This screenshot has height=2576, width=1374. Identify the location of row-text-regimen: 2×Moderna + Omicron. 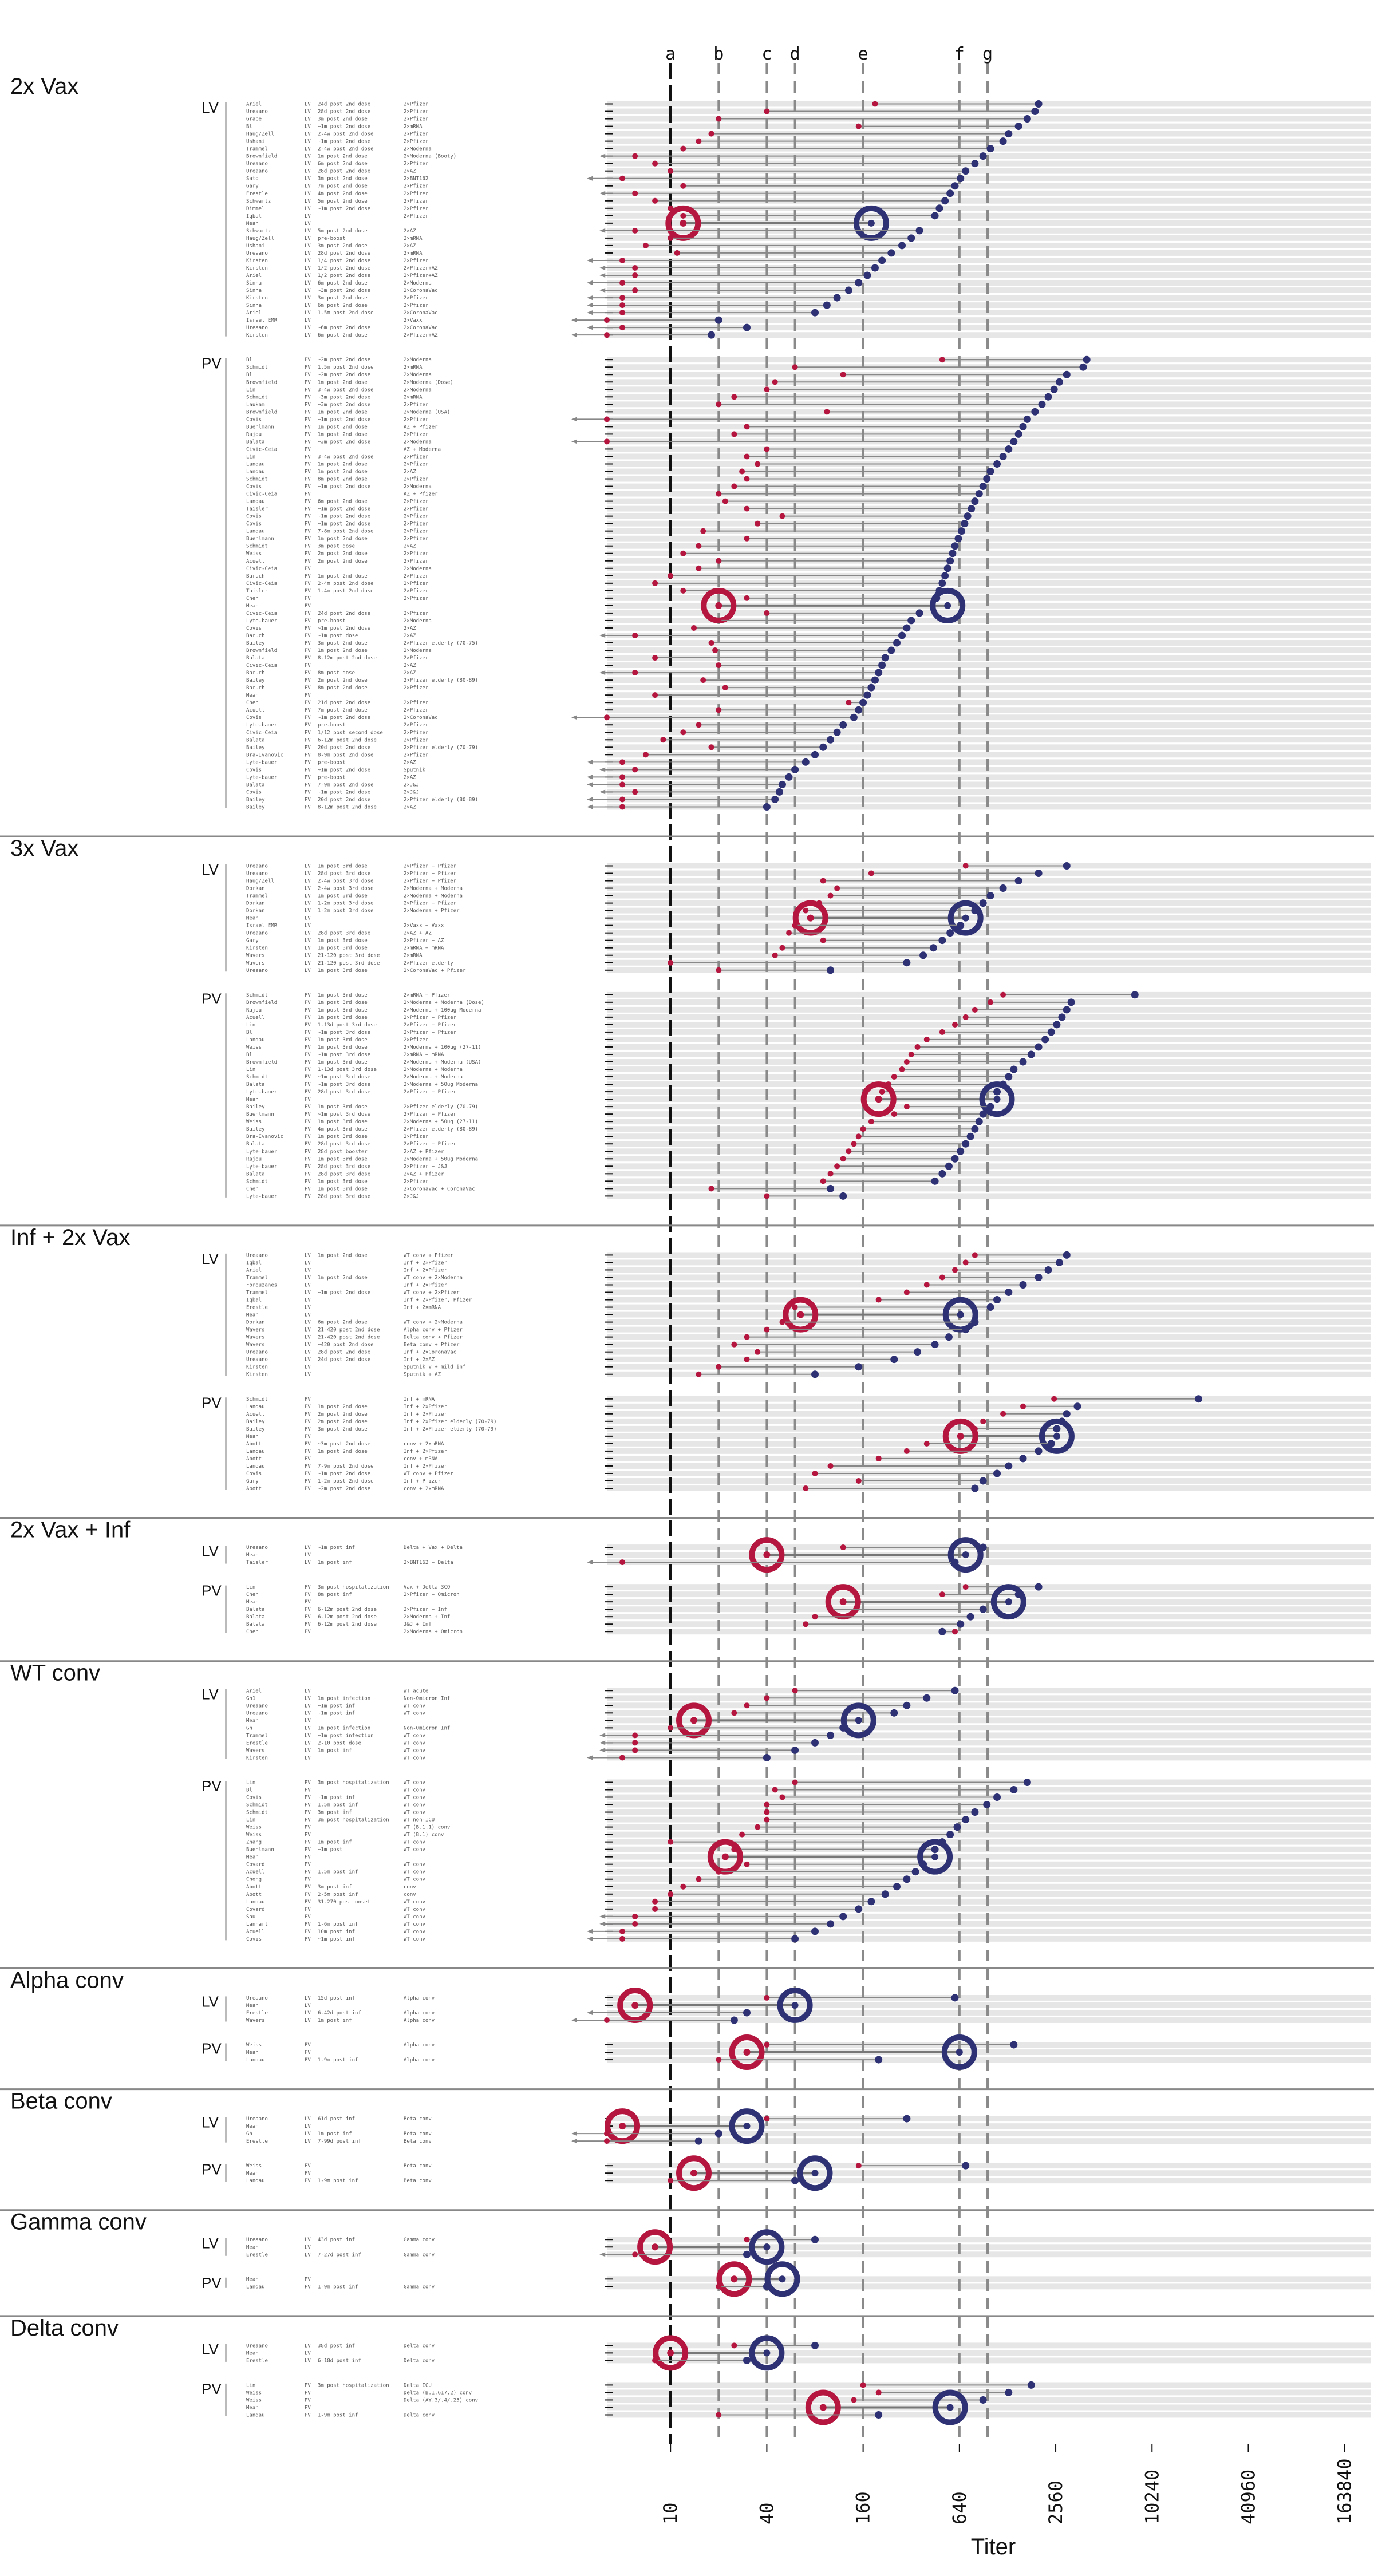
(434, 1632).